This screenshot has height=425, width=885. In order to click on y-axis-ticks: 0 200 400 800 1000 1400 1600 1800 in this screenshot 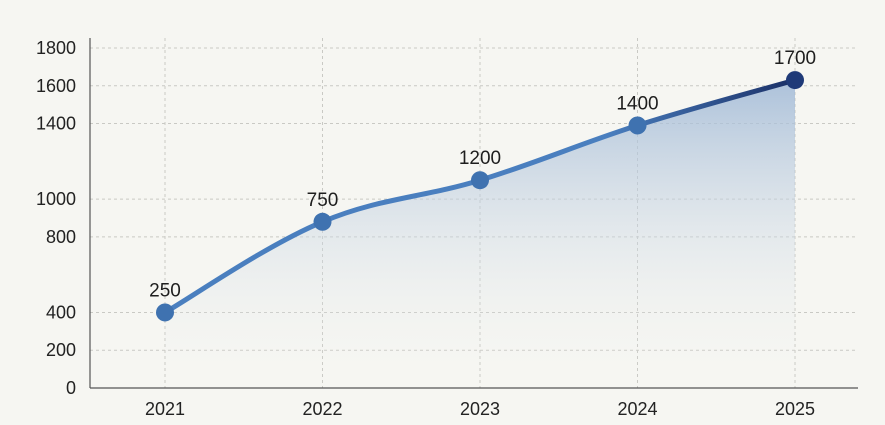, I will do `click(56, 218)`.